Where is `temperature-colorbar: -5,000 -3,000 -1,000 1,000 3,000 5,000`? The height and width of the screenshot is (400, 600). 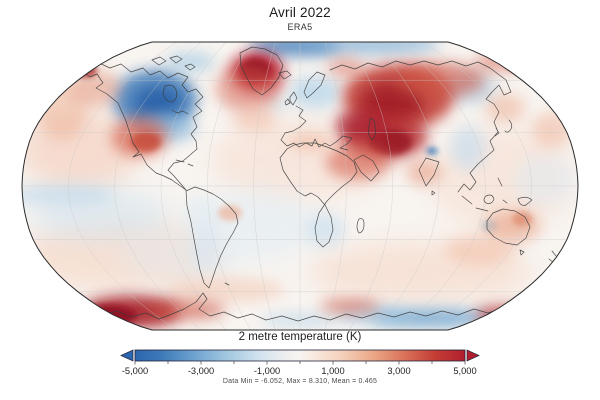
temperature-colorbar: -5,000 -3,000 -1,000 1,000 3,000 5,000 is located at coordinates (300, 362).